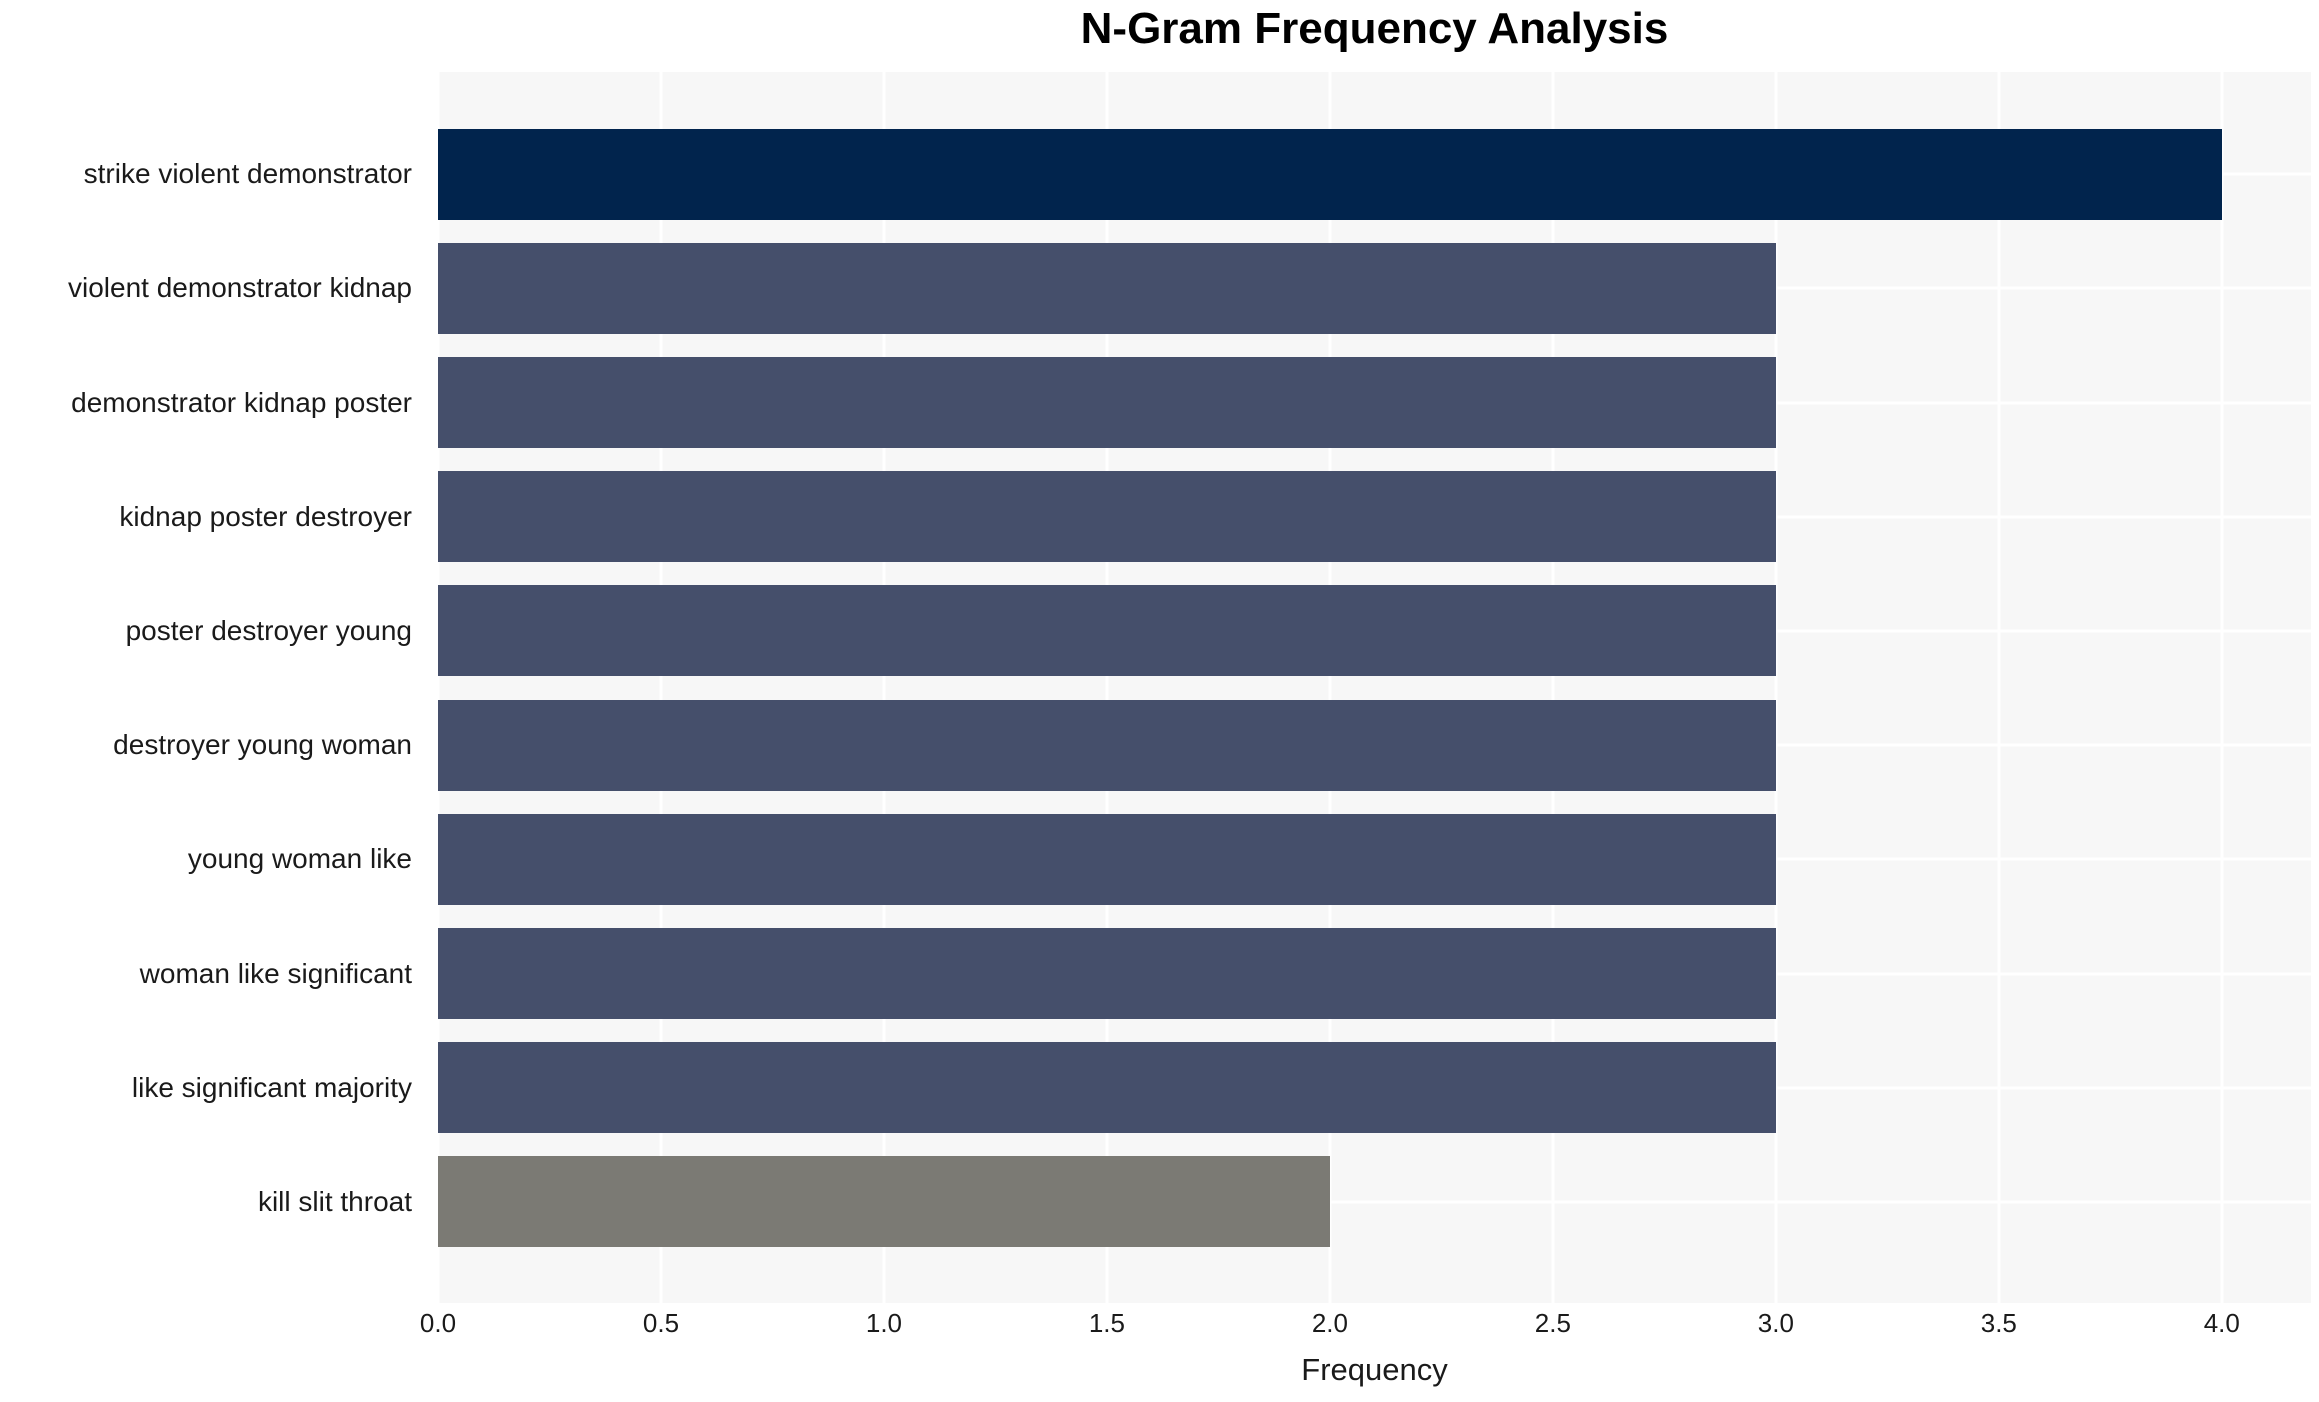 This screenshot has height=1402, width=2319. What do you see at coordinates (1107, 687) in the screenshot?
I see `x-gridline-1.5` at bounding box center [1107, 687].